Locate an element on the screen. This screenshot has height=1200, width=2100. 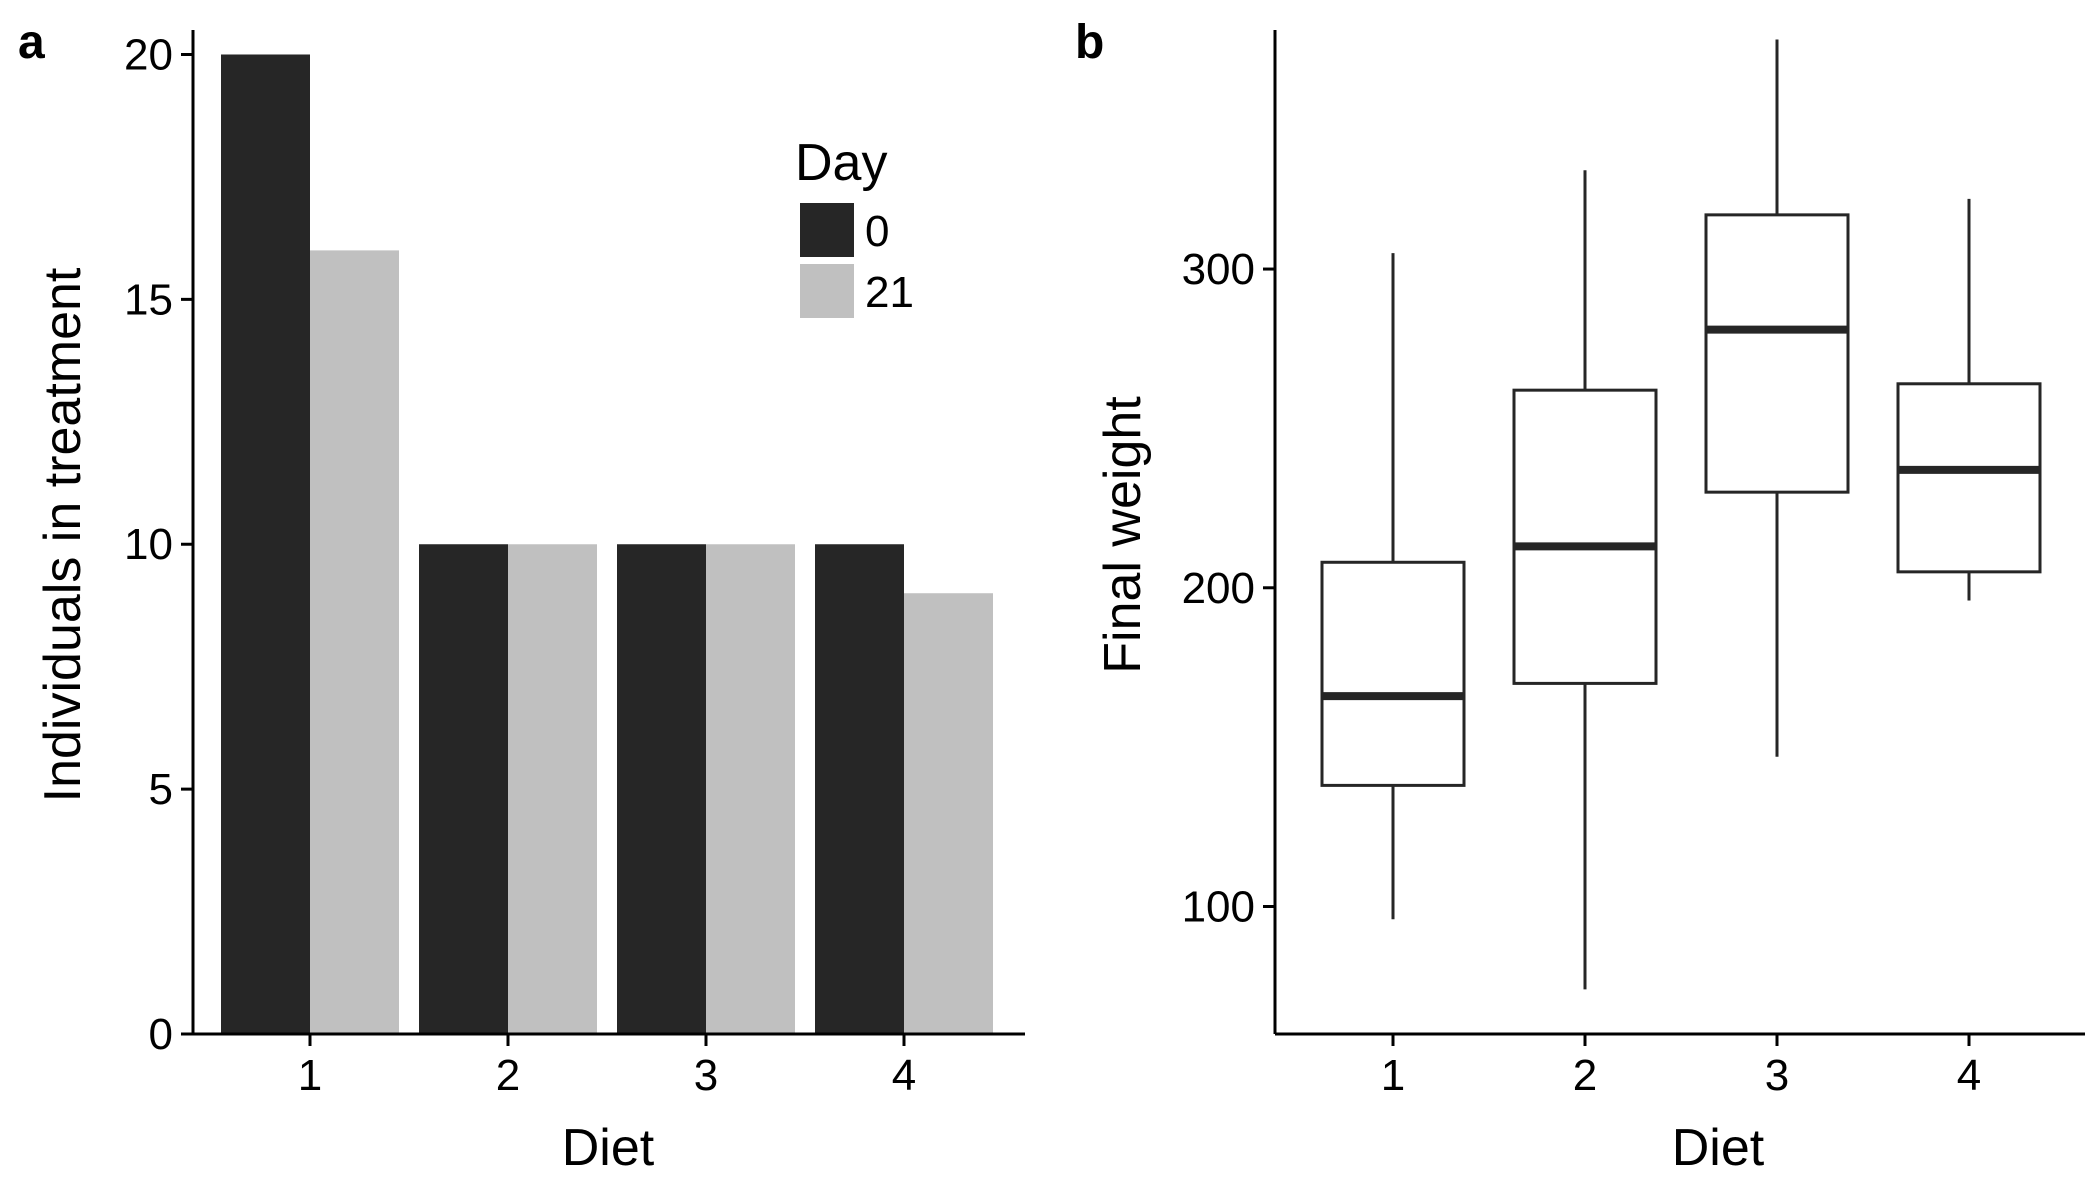
panel-a-y-tick-label-20: 20 is located at coordinates (148, 54).